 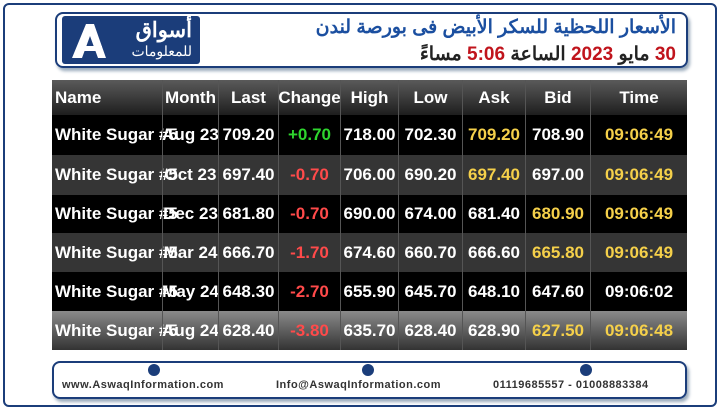 I want to click on date-year: 2023, so click(x=592, y=54).